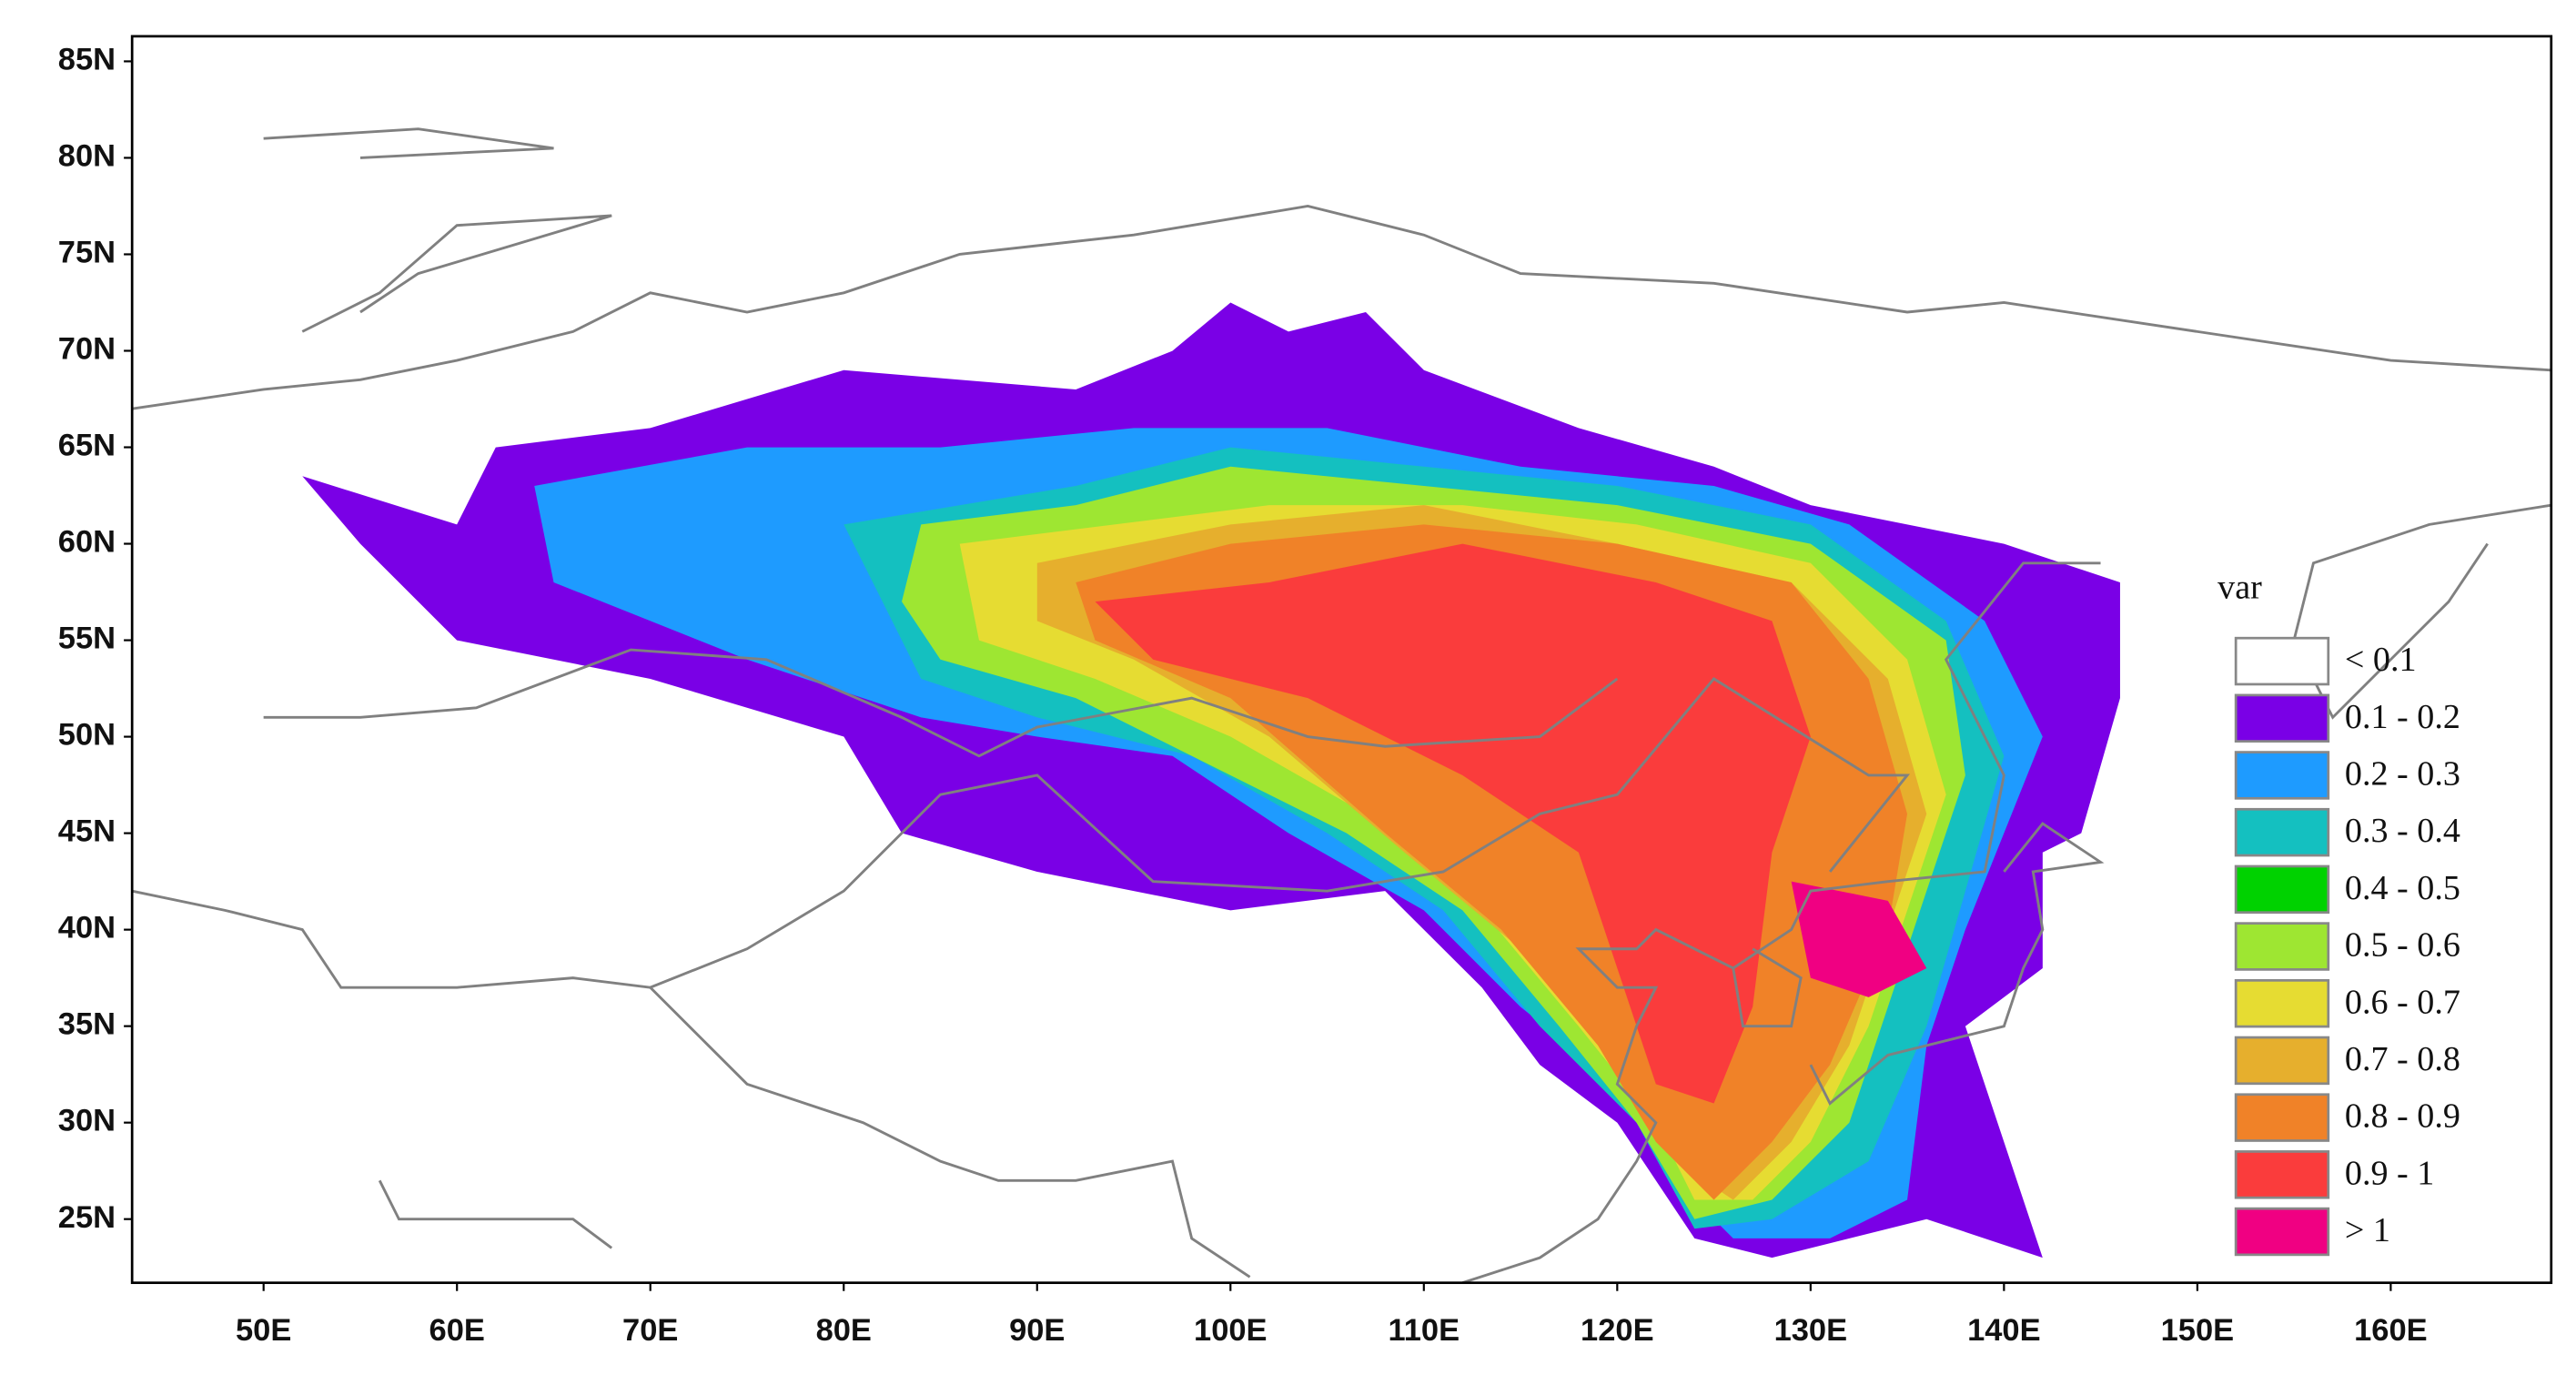  What do you see at coordinates (87, 60) in the screenshot?
I see `y-tick-label: 85N` at bounding box center [87, 60].